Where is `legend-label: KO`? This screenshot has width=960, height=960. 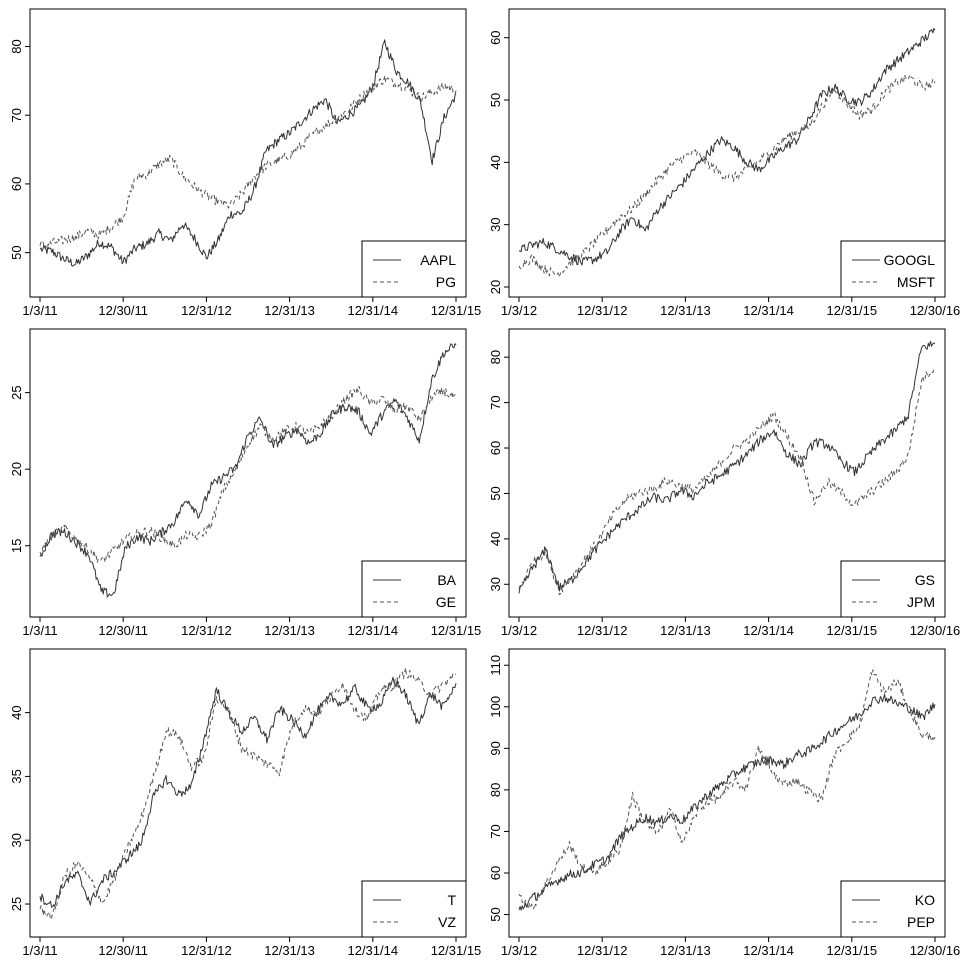 legend-label: KO is located at coordinates (925, 900).